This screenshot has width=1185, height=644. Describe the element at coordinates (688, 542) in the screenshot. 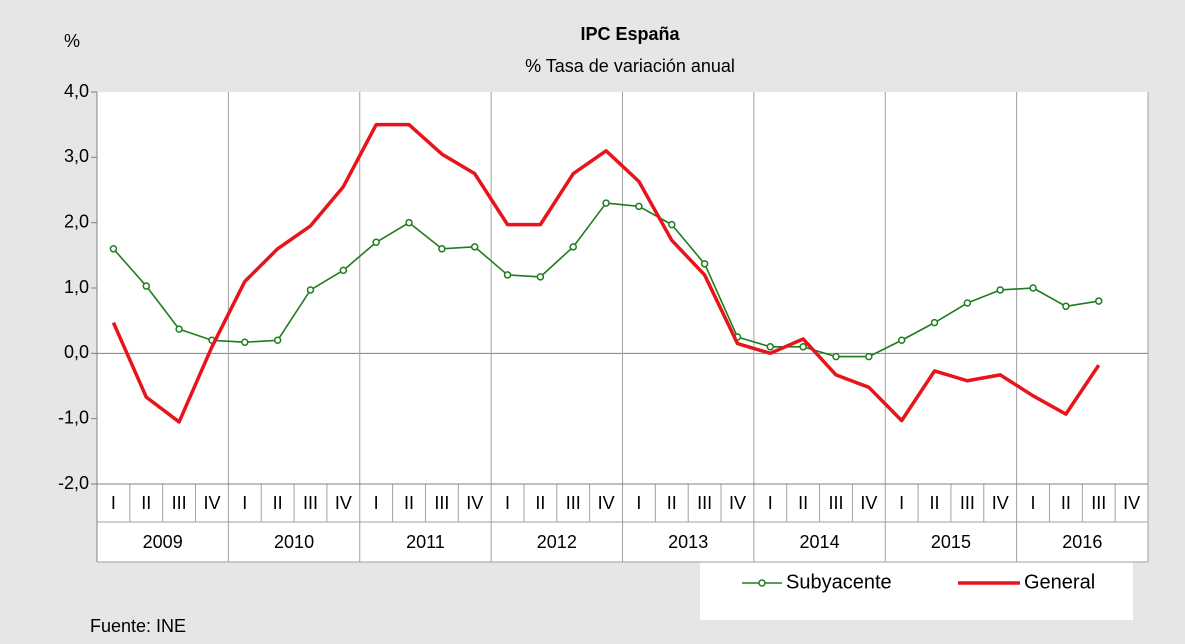

I see `year-label: 2013` at that location.